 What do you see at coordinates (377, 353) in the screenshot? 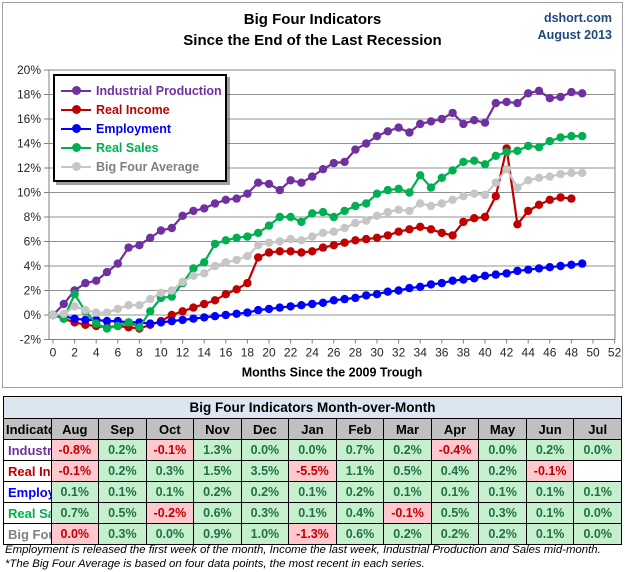
I see `x-tick-label: 30` at bounding box center [377, 353].